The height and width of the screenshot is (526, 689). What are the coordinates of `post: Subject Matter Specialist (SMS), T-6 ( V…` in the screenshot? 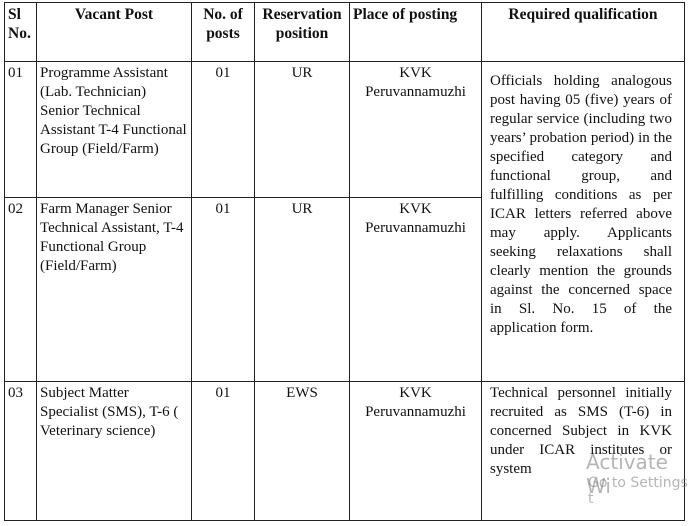 It's located at (114, 451).